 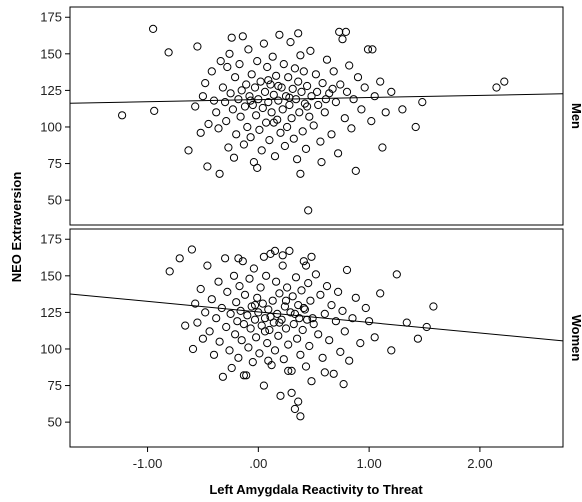 What do you see at coordinates (55, 422) in the screenshot?
I see `y-tick-label: 50` at bounding box center [55, 422].